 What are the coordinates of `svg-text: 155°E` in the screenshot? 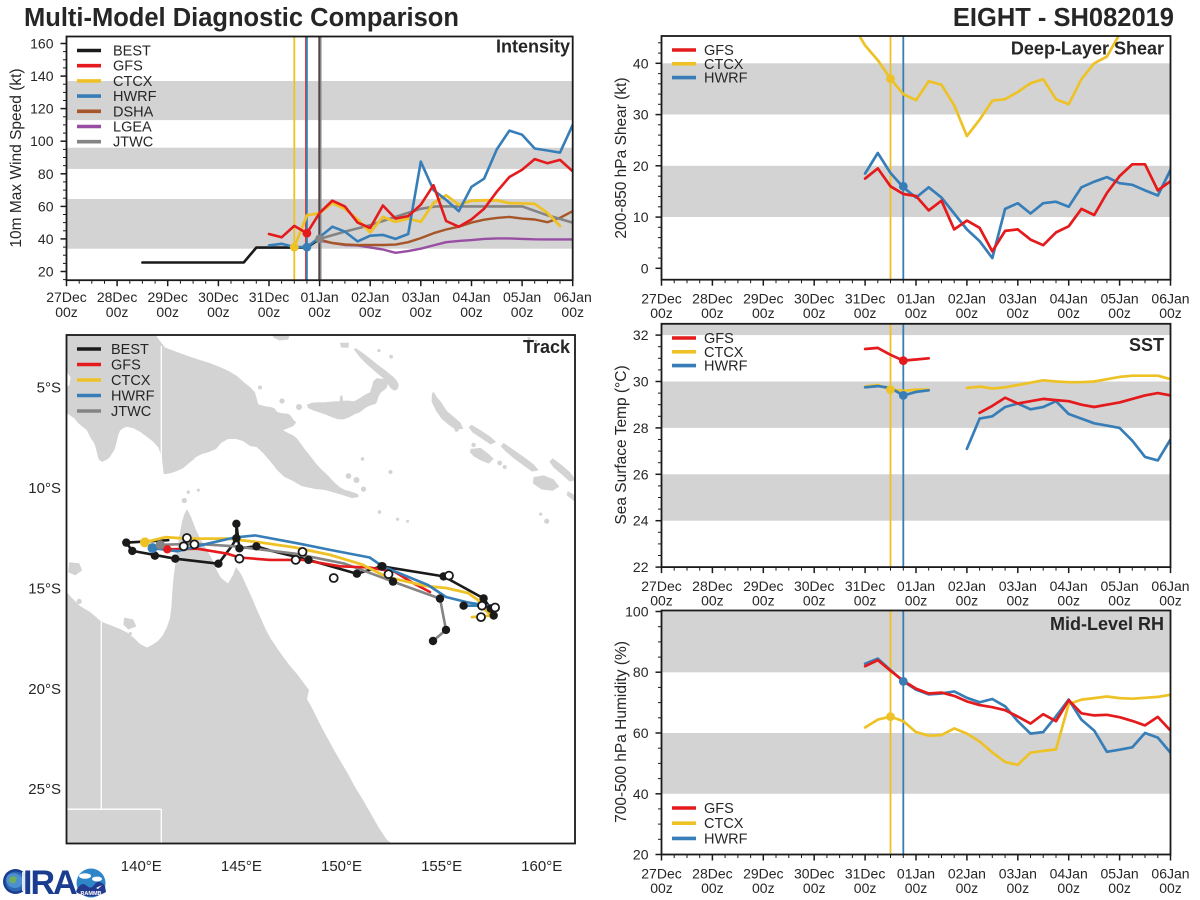 It's located at (441, 866).